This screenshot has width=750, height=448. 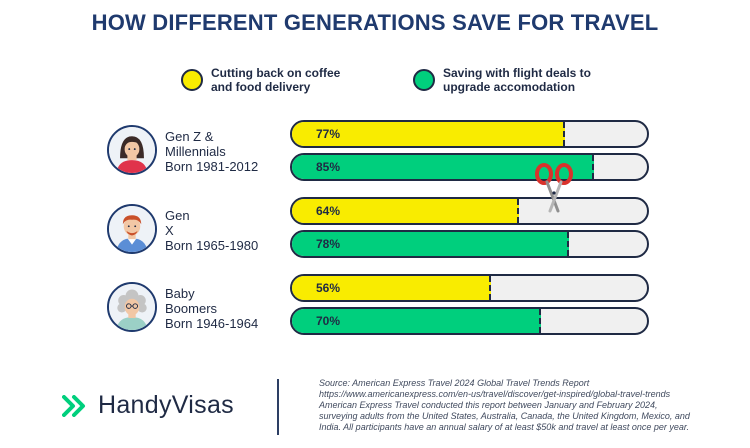 I want to click on legend-swatch-green, so click(x=424, y=80).